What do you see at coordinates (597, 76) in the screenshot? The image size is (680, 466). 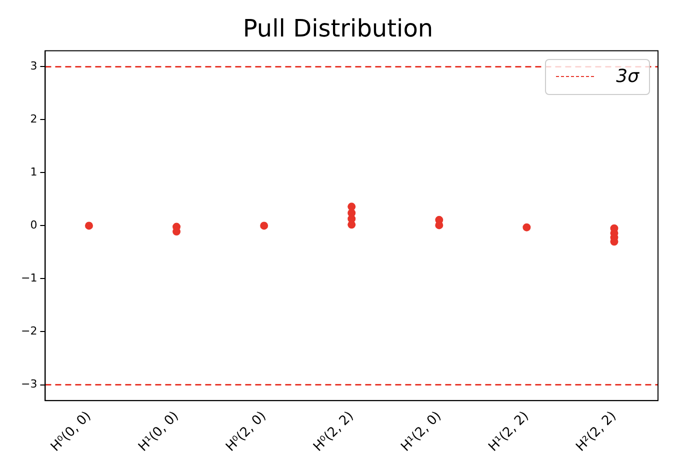 I see `legend-box: 3σ` at bounding box center [597, 76].